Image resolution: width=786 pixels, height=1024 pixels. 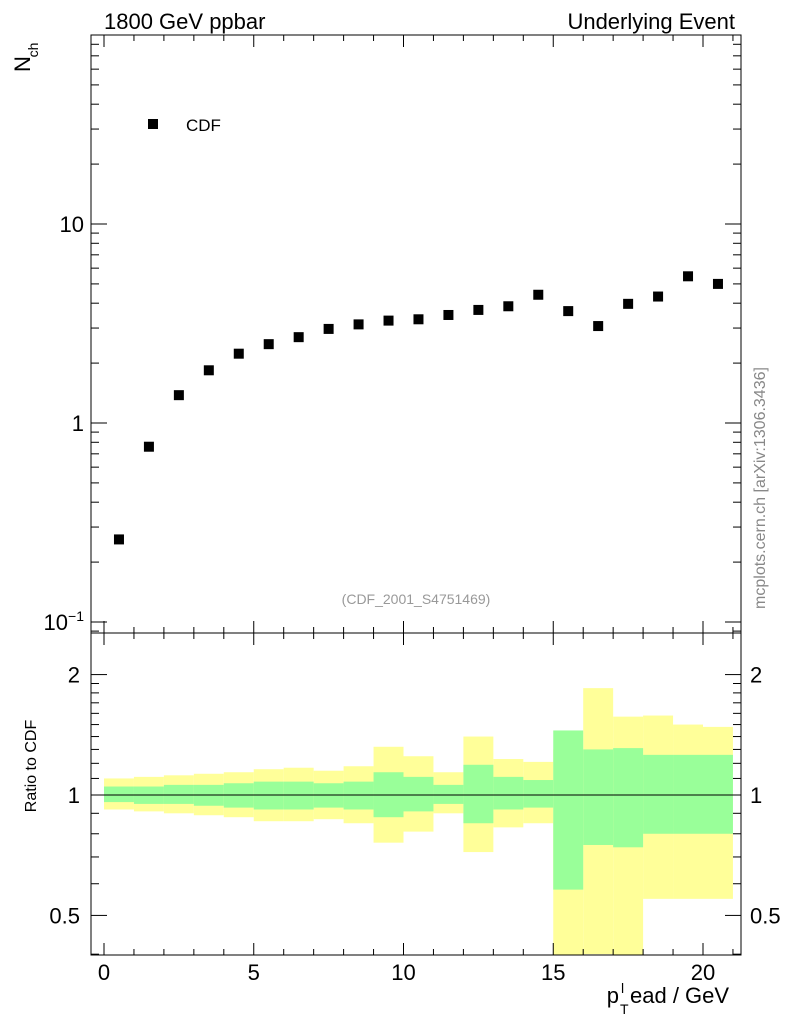 I want to click on ratio-y-tick-label: 2, so click(x=74, y=675).